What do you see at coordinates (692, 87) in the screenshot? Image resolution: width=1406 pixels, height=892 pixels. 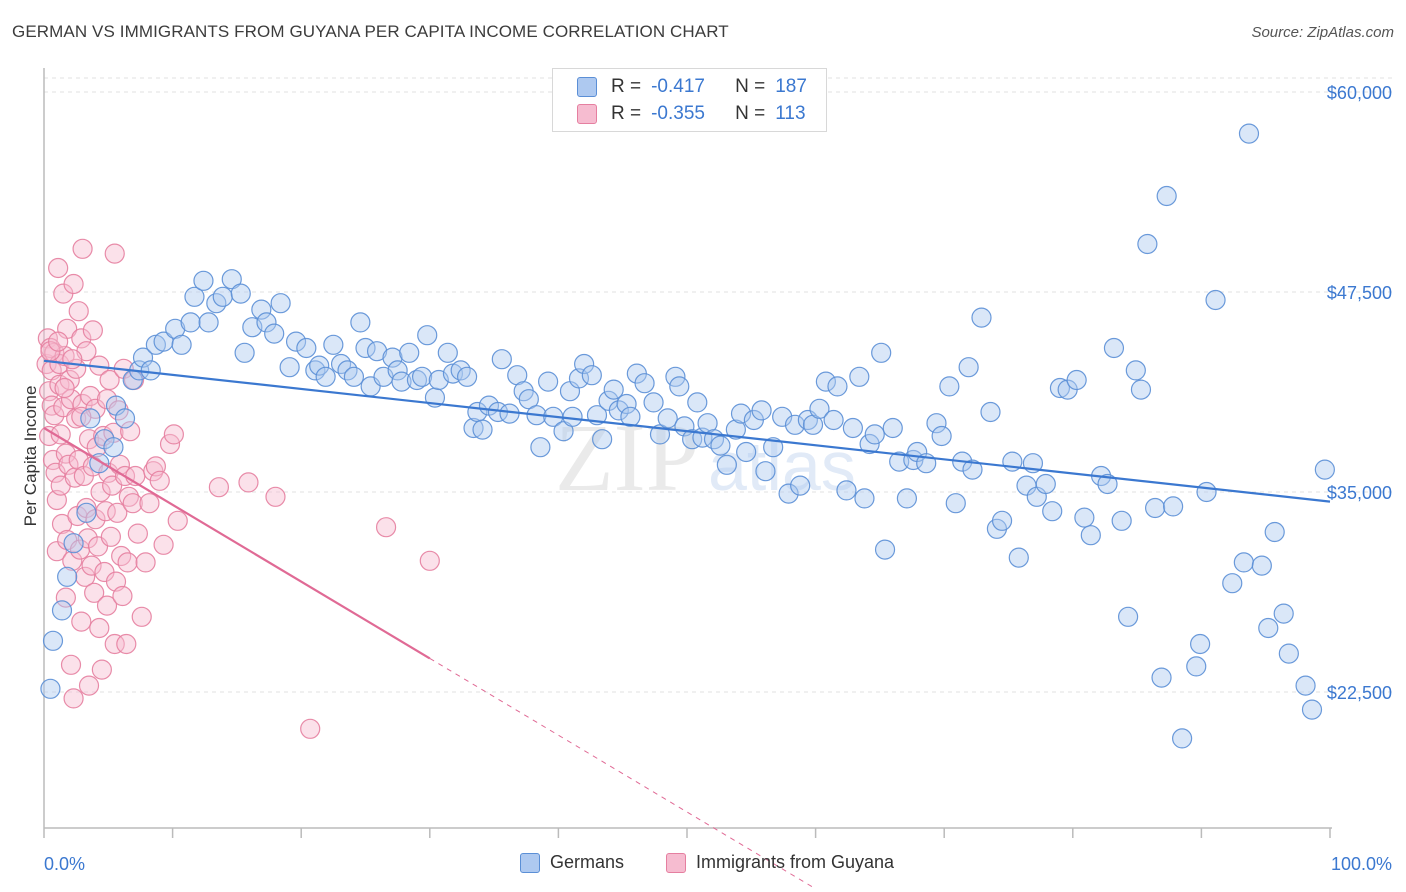 I see `legend-row-germans: R = -0.417 N = 187` at bounding box center [692, 87].